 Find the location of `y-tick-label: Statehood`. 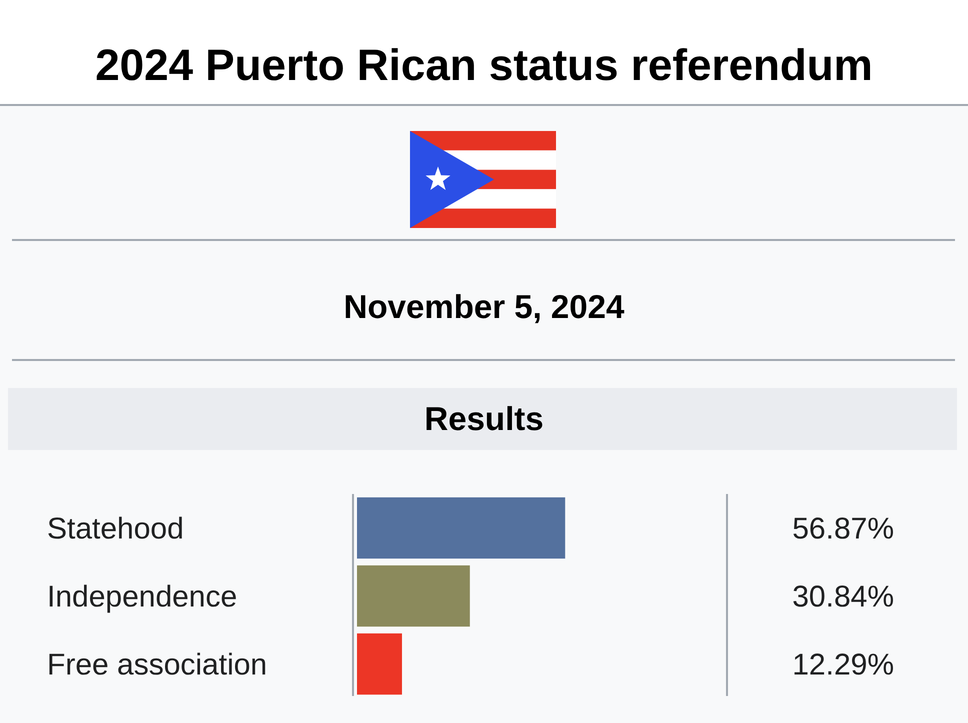

y-tick-label: Statehood is located at coordinates (115, 529).